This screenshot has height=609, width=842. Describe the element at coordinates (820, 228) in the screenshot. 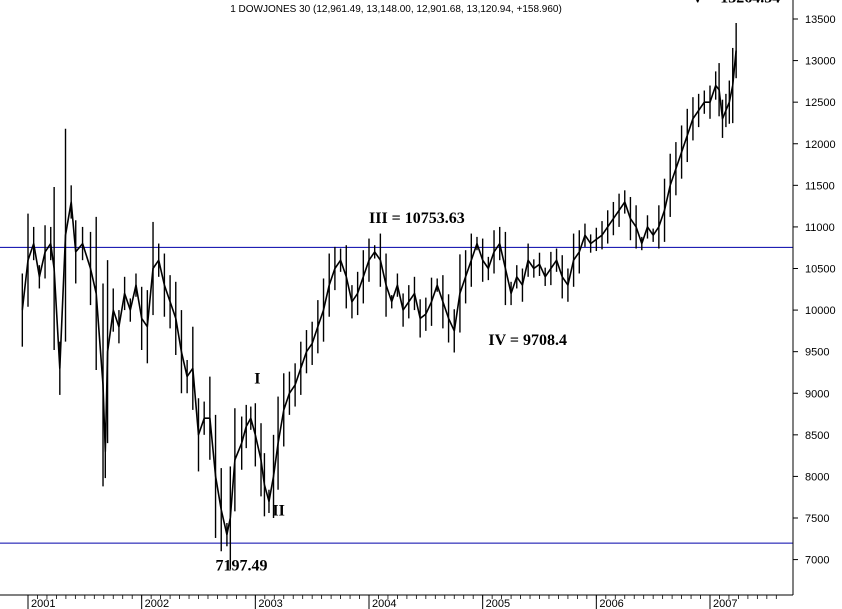

I see `y-tick-label: 11000` at that location.